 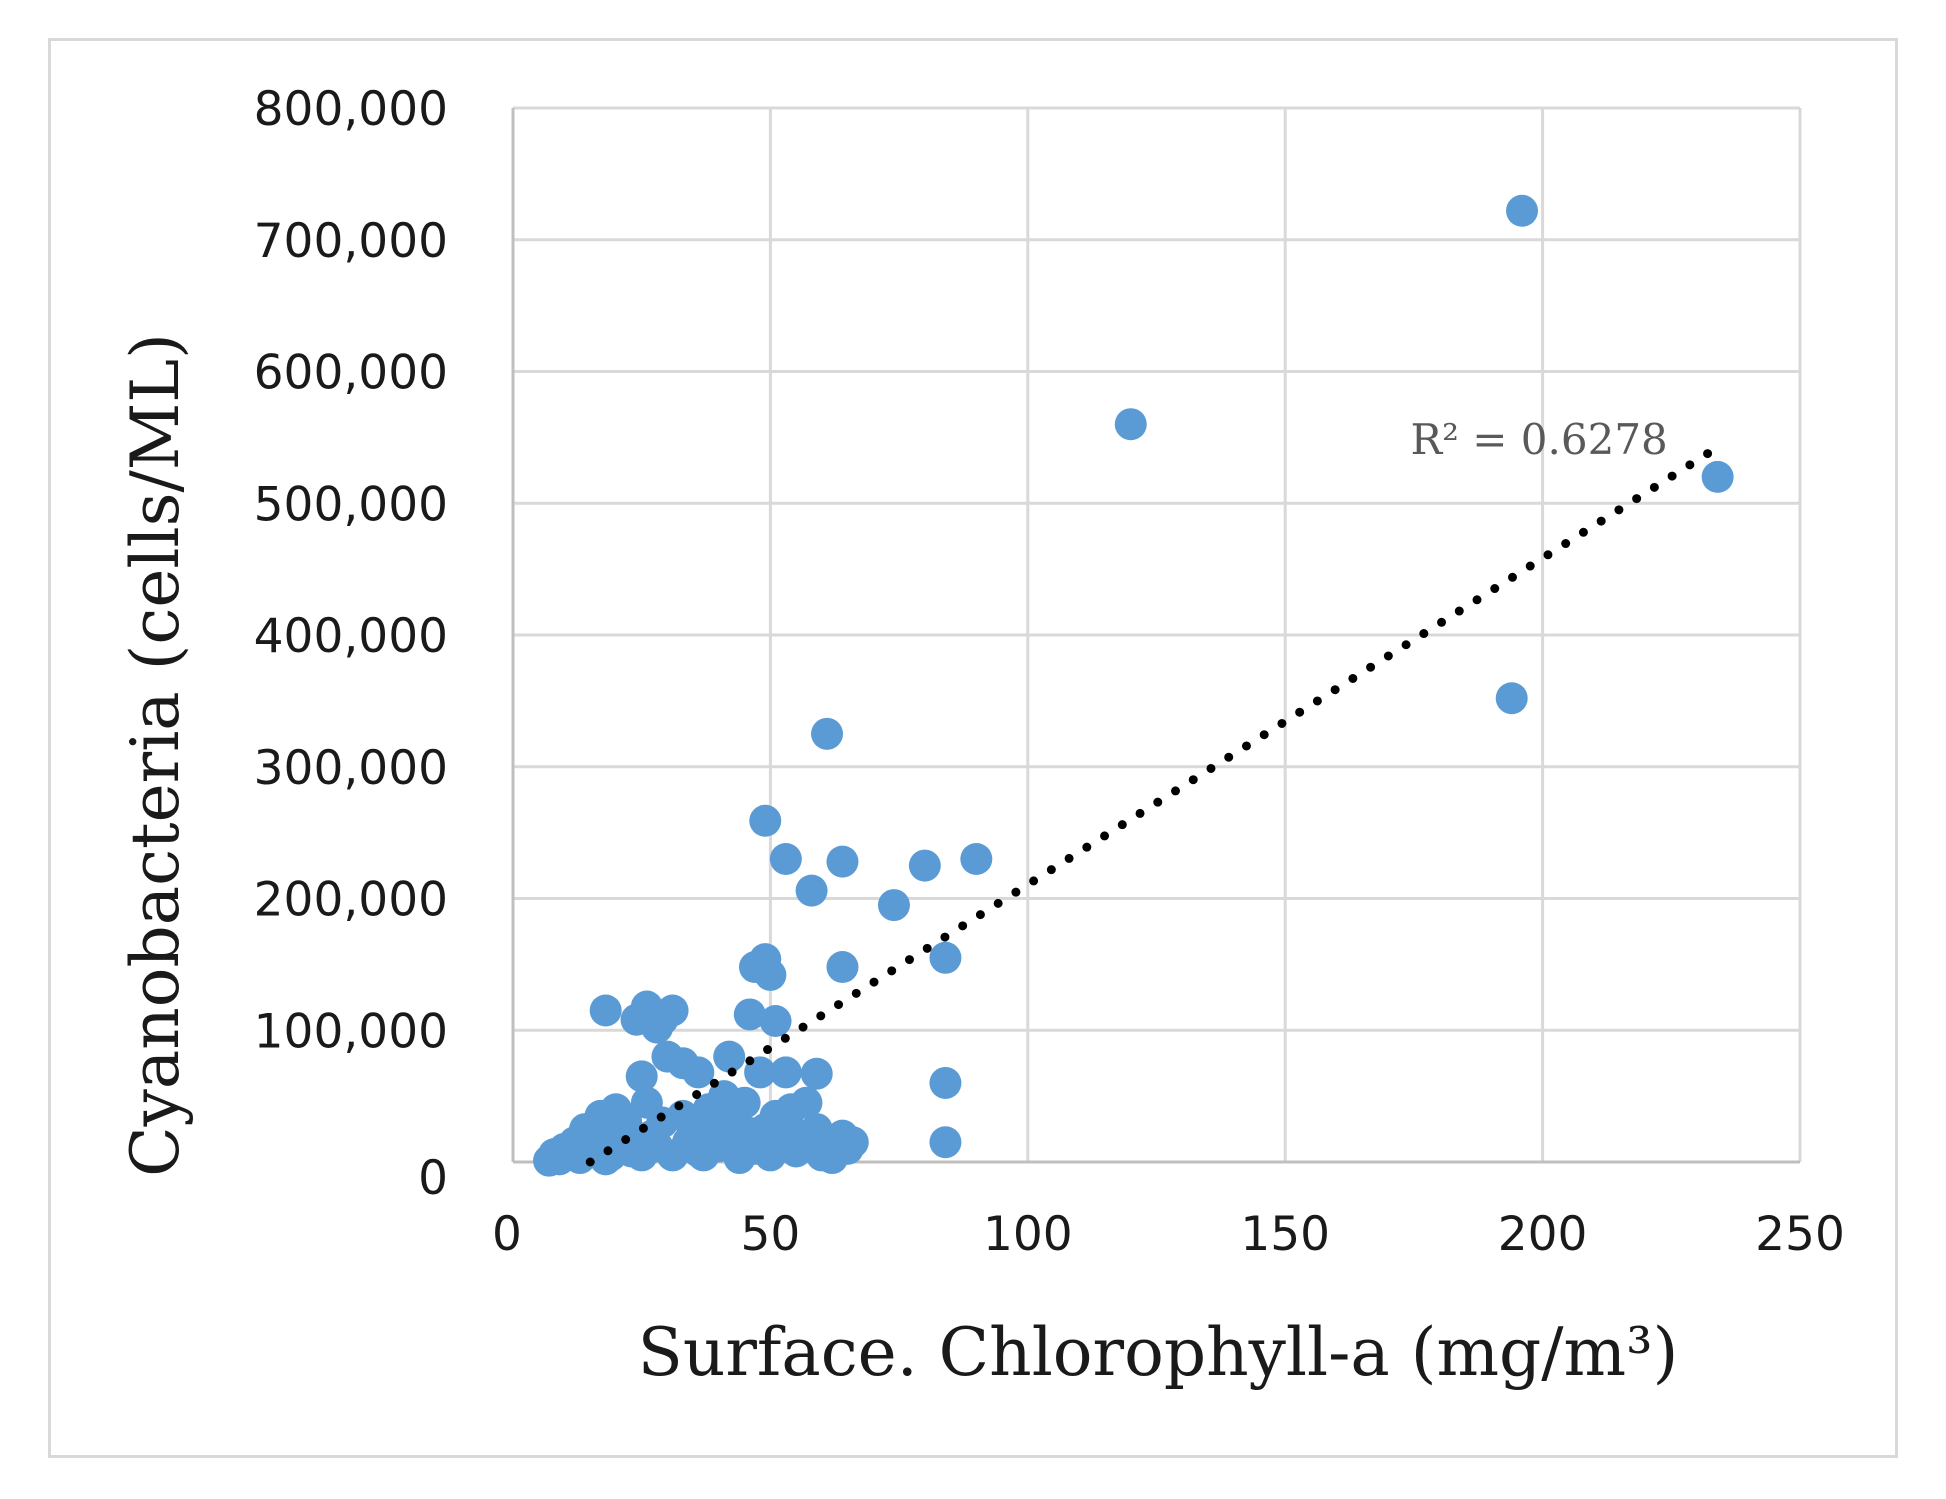 What do you see at coordinates (351, 900) in the screenshot?
I see `y-tick-label: 200,000` at bounding box center [351, 900].